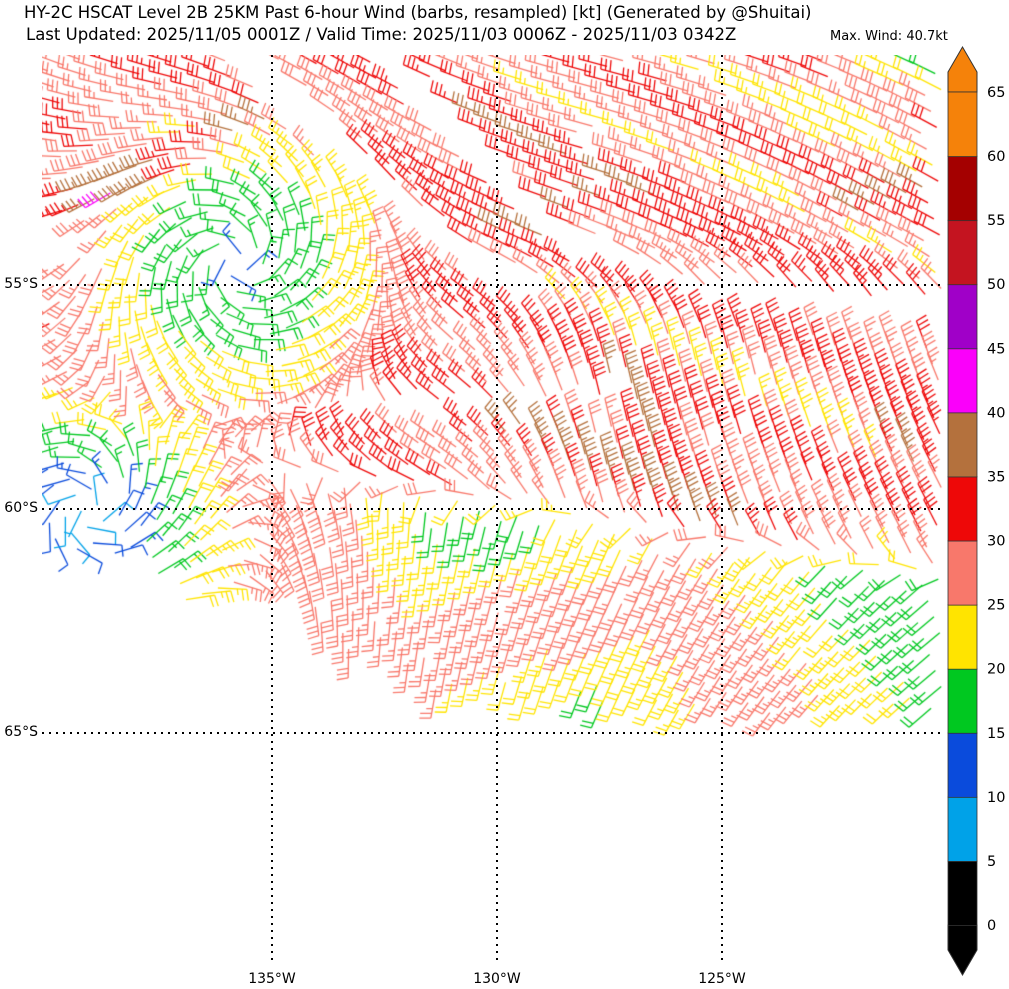  Describe the element at coordinates (962, 950) in the screenshot. I see `colorbar-under-arrow` at that location.